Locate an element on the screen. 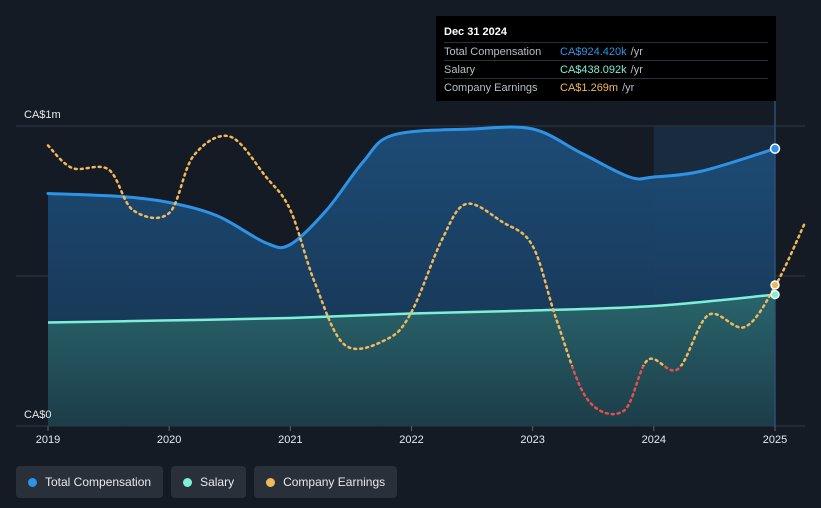 The height and width of the screenshot is (508, 821). x-tick-label: 2019 is located at coordinates (48, 440).